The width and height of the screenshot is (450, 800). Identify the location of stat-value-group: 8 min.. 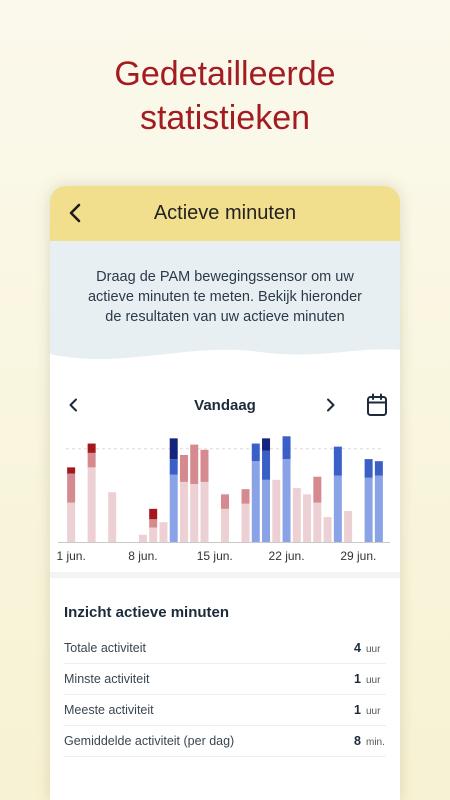
(370, 741).